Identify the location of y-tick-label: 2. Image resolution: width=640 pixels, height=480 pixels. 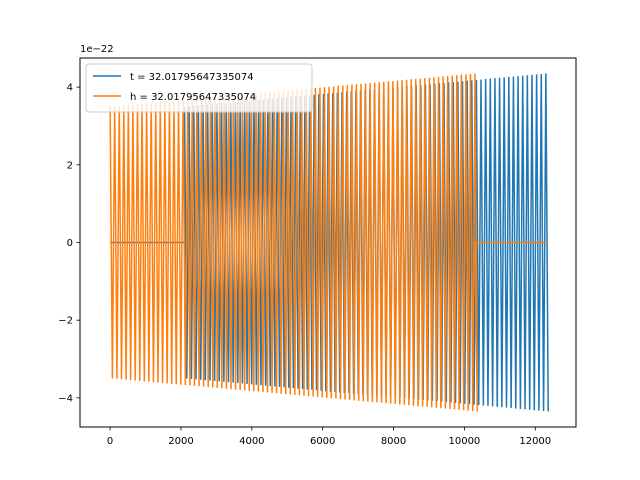
(70, 165).